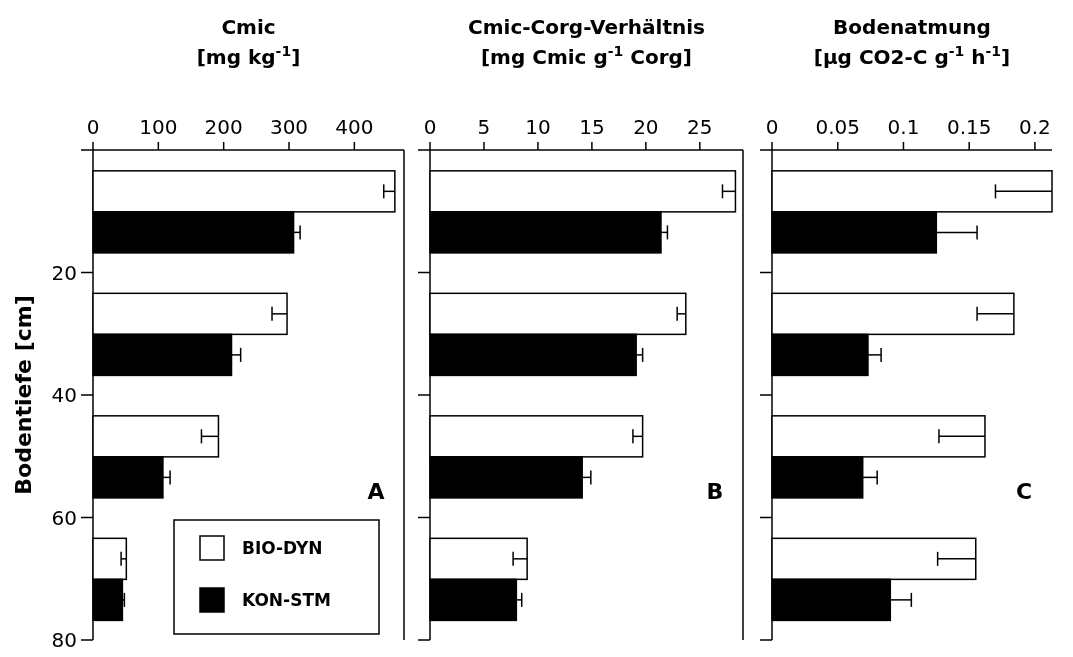  What do you see at coordinates (1035, 127) in the screenshot?
I see `x-tick-label: 0.2` at bounding box center [1035, 127].